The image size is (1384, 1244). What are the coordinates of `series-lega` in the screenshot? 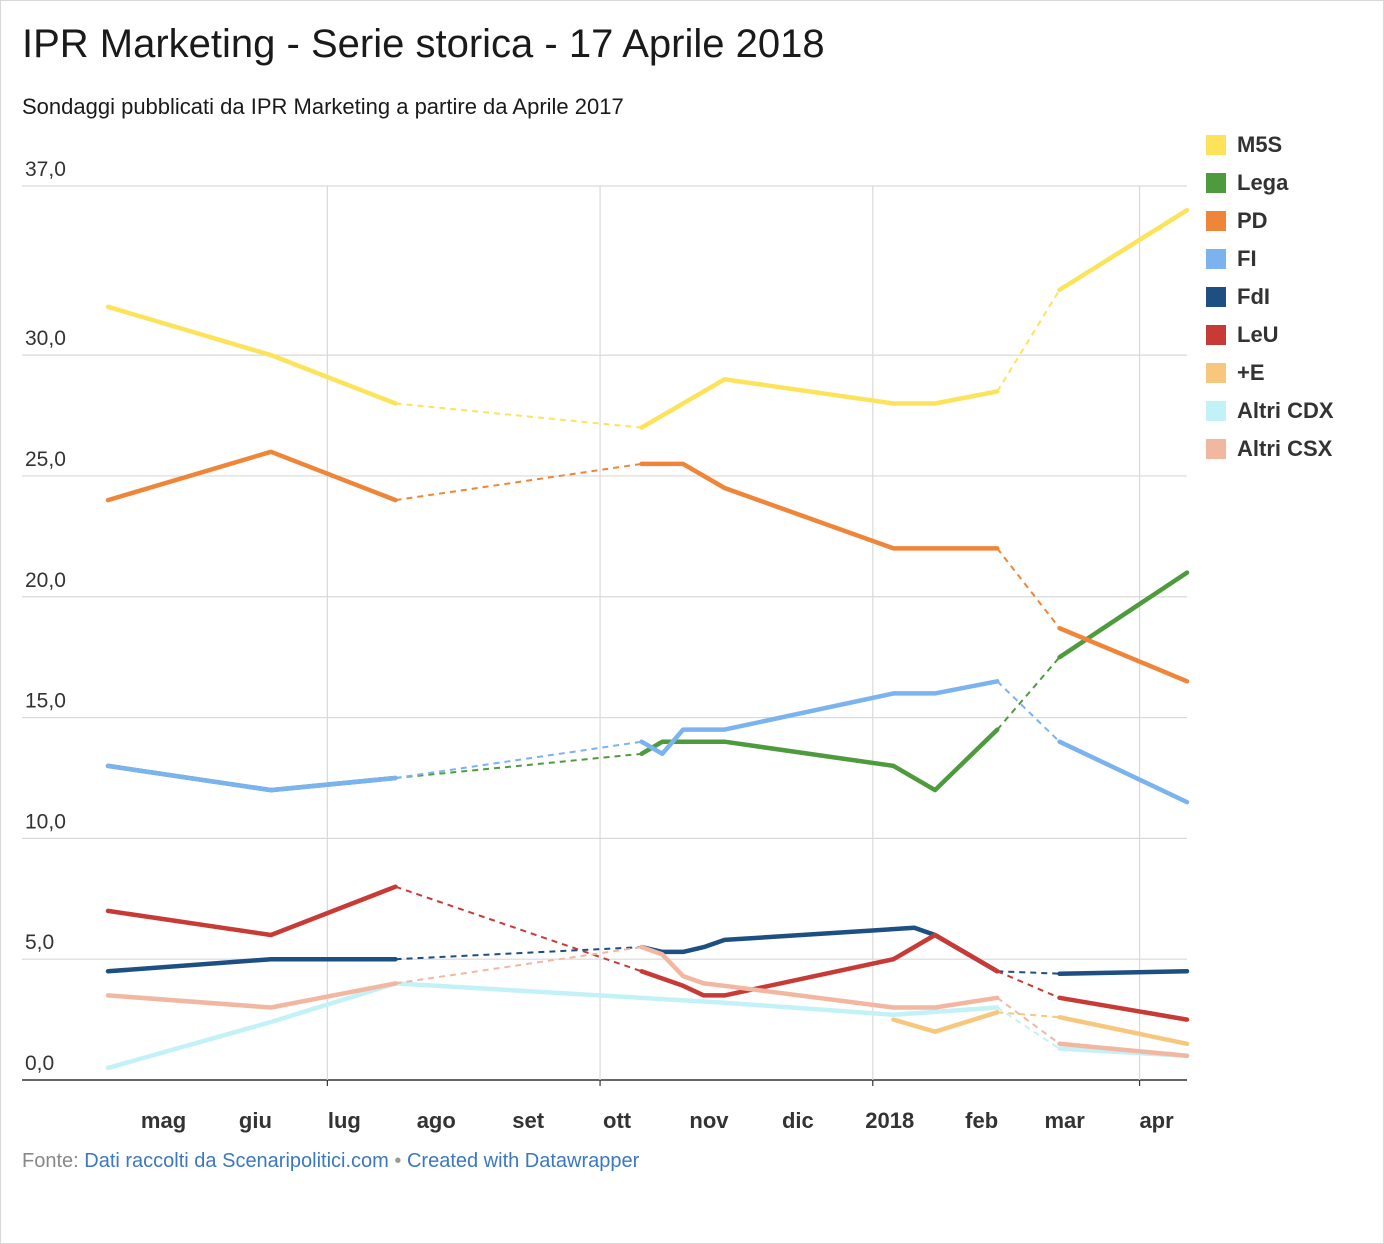 It's located at (647, 681).